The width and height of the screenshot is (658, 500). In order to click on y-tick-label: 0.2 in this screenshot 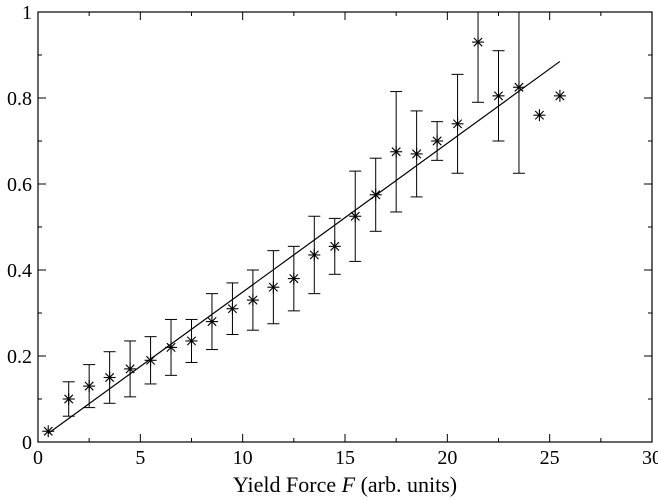, I will do `click(19, 357)`.